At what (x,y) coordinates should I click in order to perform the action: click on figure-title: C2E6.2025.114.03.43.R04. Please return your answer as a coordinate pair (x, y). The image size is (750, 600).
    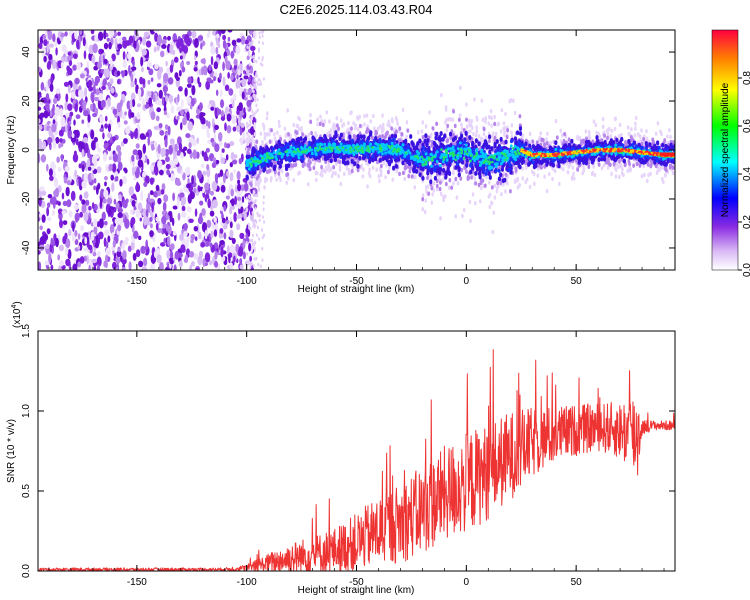
    Looking at the image, I should click on (356, 9).